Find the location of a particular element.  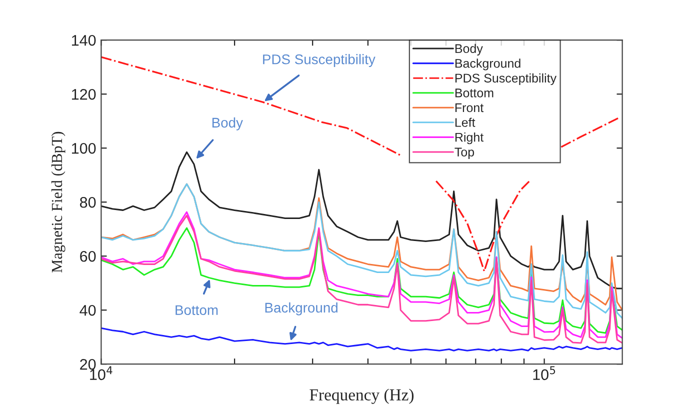

legend-label: Left is located at coordinates (465, 122).